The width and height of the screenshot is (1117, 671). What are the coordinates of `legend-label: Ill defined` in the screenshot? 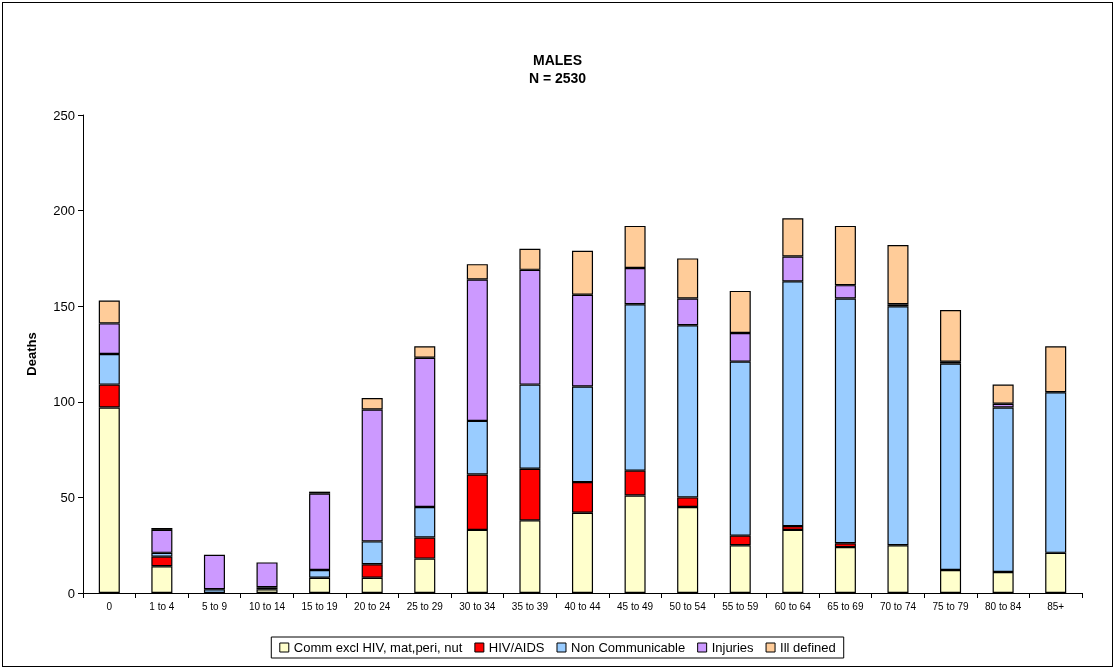 It's located at (808, 647).